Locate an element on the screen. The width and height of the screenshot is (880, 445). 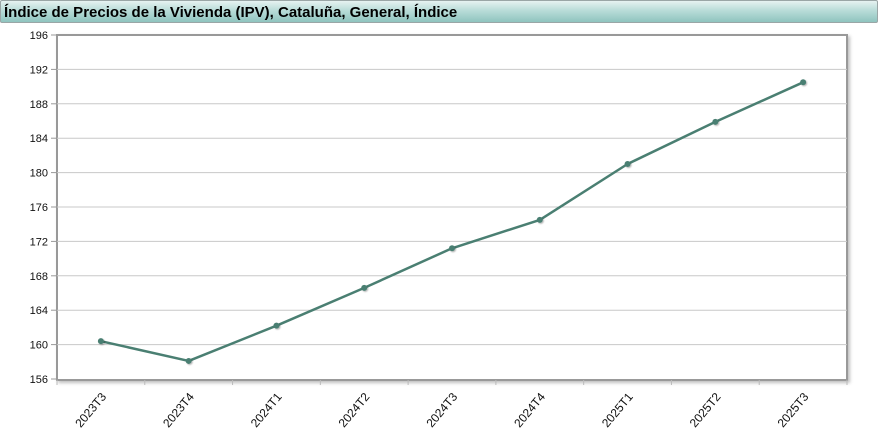
y-tick-label: 156 is located at coordinates (39, 380).